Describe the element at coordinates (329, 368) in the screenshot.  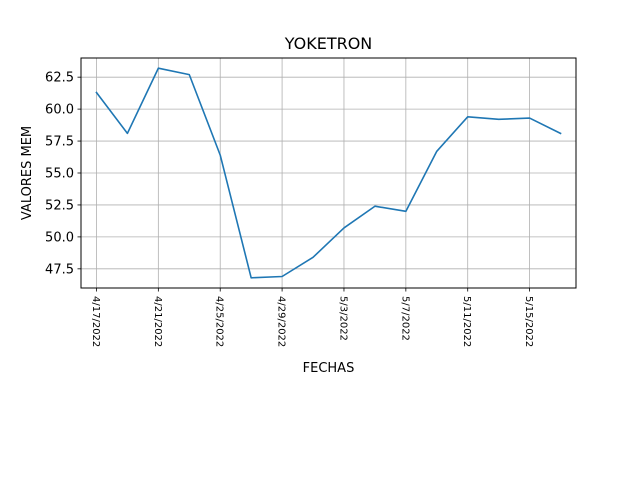
I see `x-axis-label: FECHAS` at that location.